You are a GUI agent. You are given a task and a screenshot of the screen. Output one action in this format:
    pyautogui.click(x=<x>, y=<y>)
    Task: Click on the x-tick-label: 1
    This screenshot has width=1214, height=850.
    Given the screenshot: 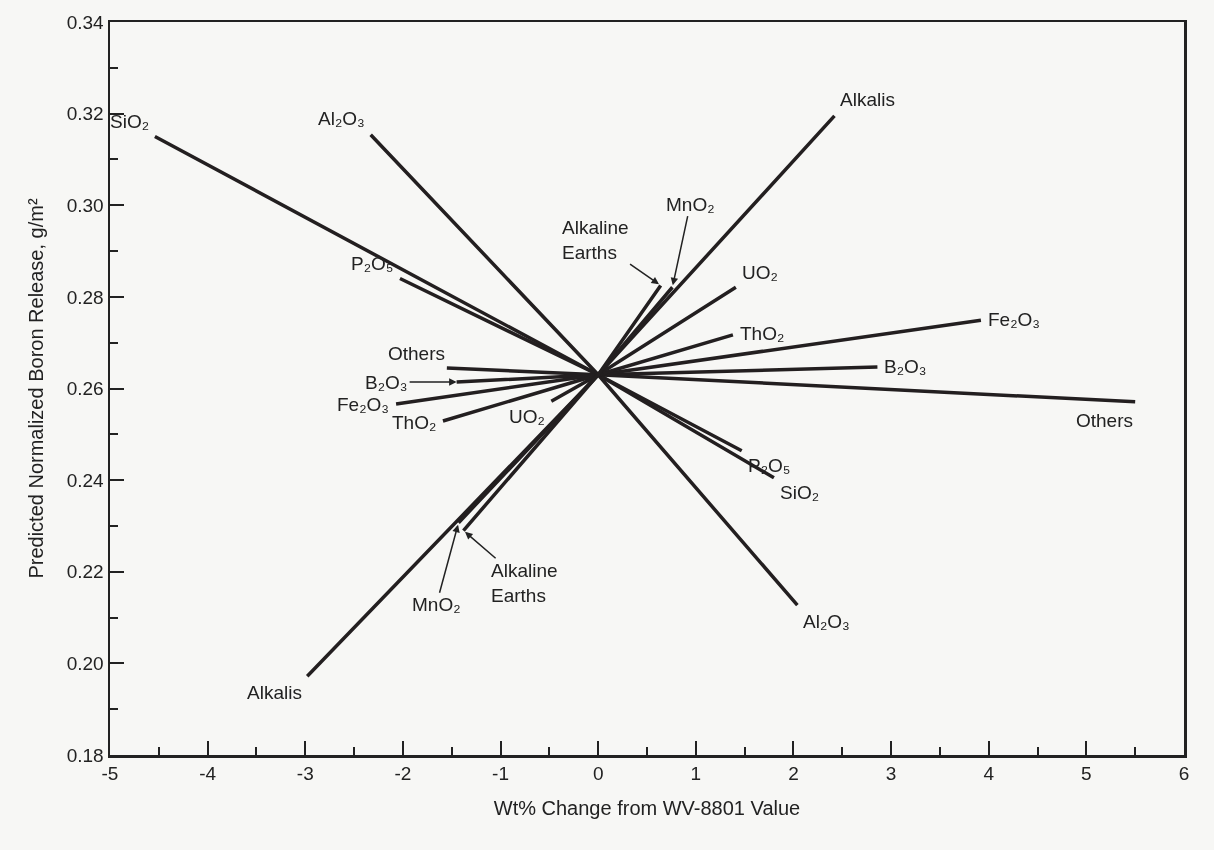 What is the action you would take?
    pyautogui.click(x=696, y=774)
    